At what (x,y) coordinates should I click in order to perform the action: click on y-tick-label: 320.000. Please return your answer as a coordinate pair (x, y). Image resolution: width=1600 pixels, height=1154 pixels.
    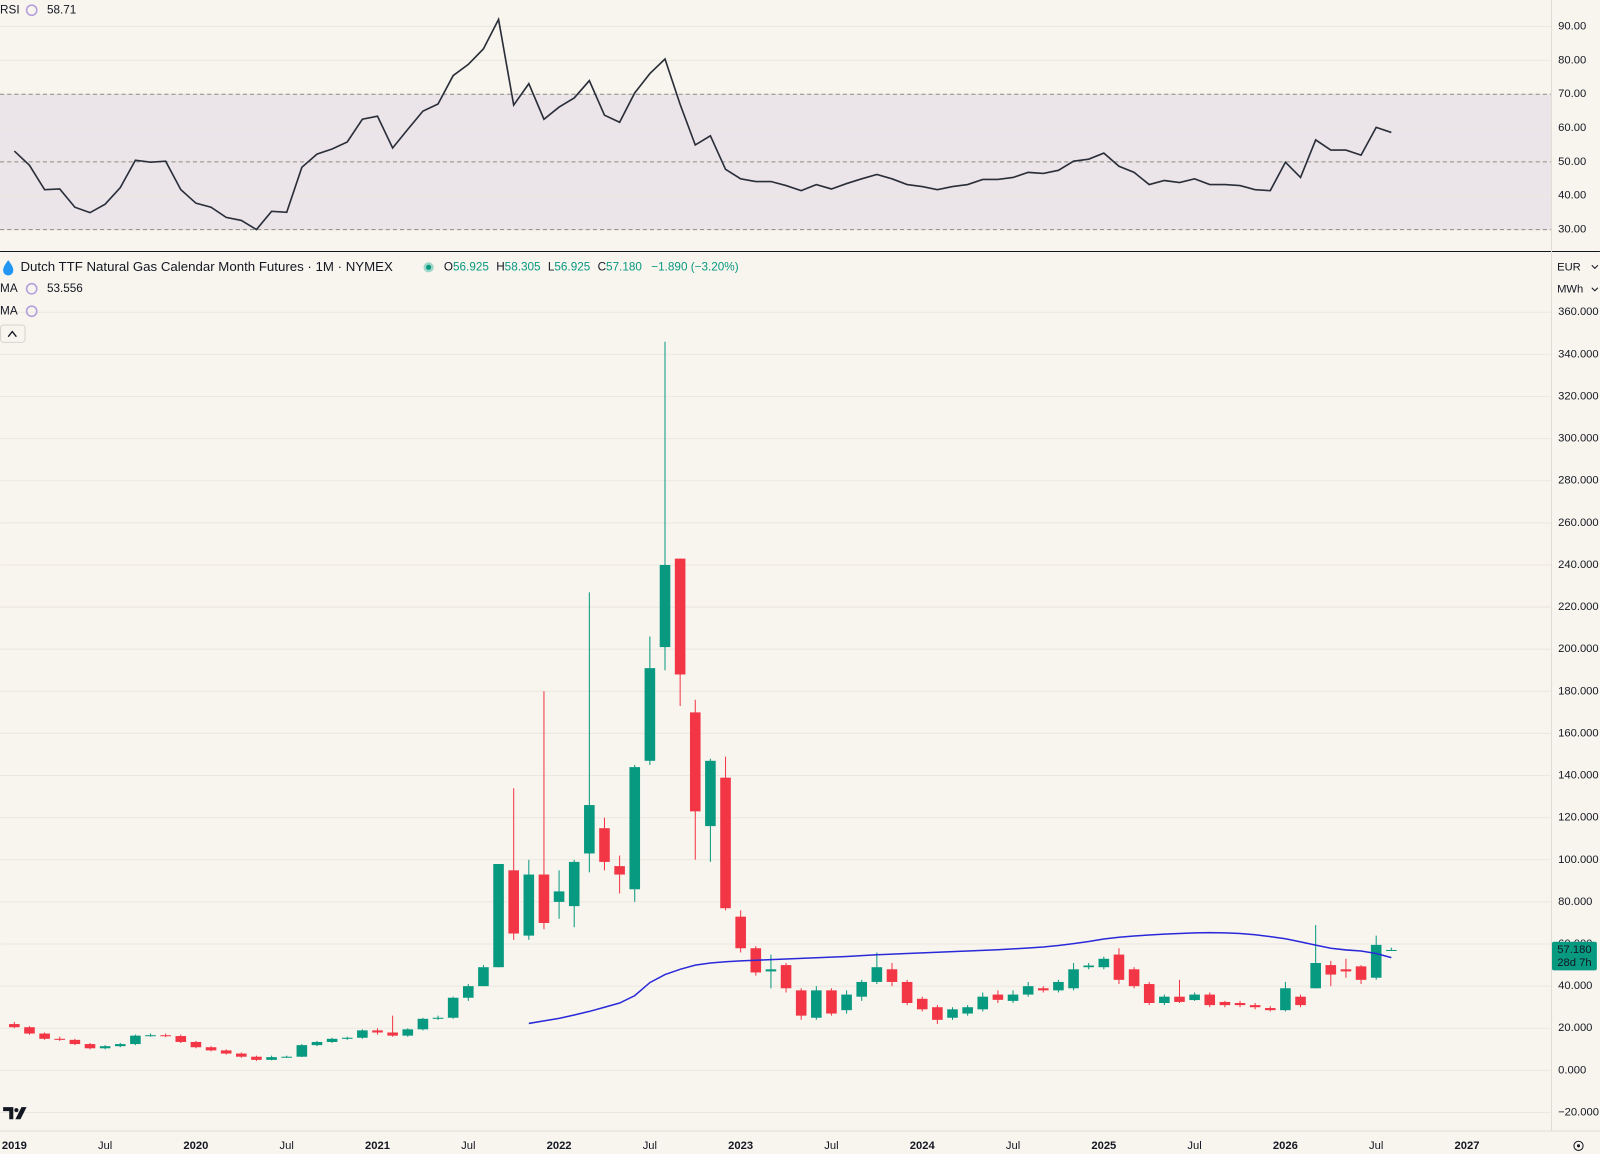
    Looking at the image, I should click on (1578, 396).